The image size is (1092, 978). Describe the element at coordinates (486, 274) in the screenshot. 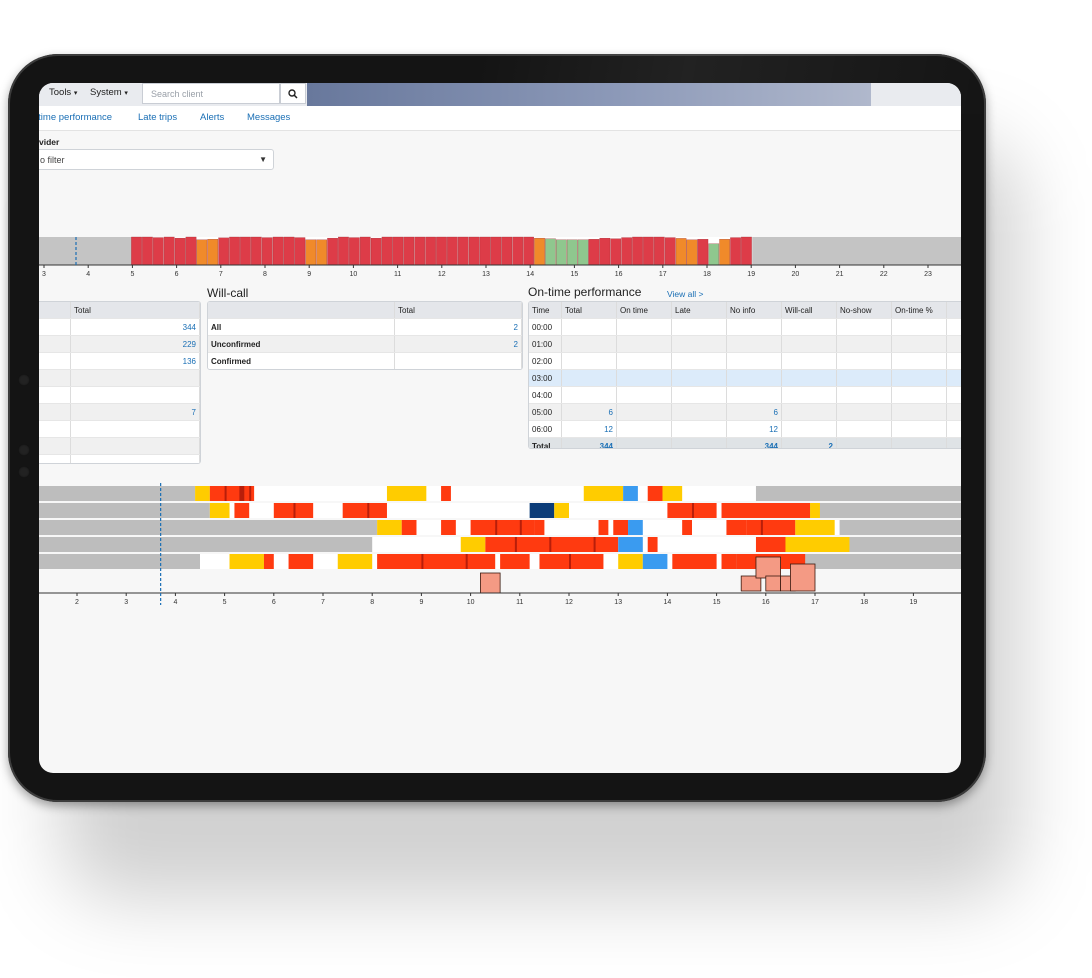

I see `timeline-tick-label: 13` at that location.